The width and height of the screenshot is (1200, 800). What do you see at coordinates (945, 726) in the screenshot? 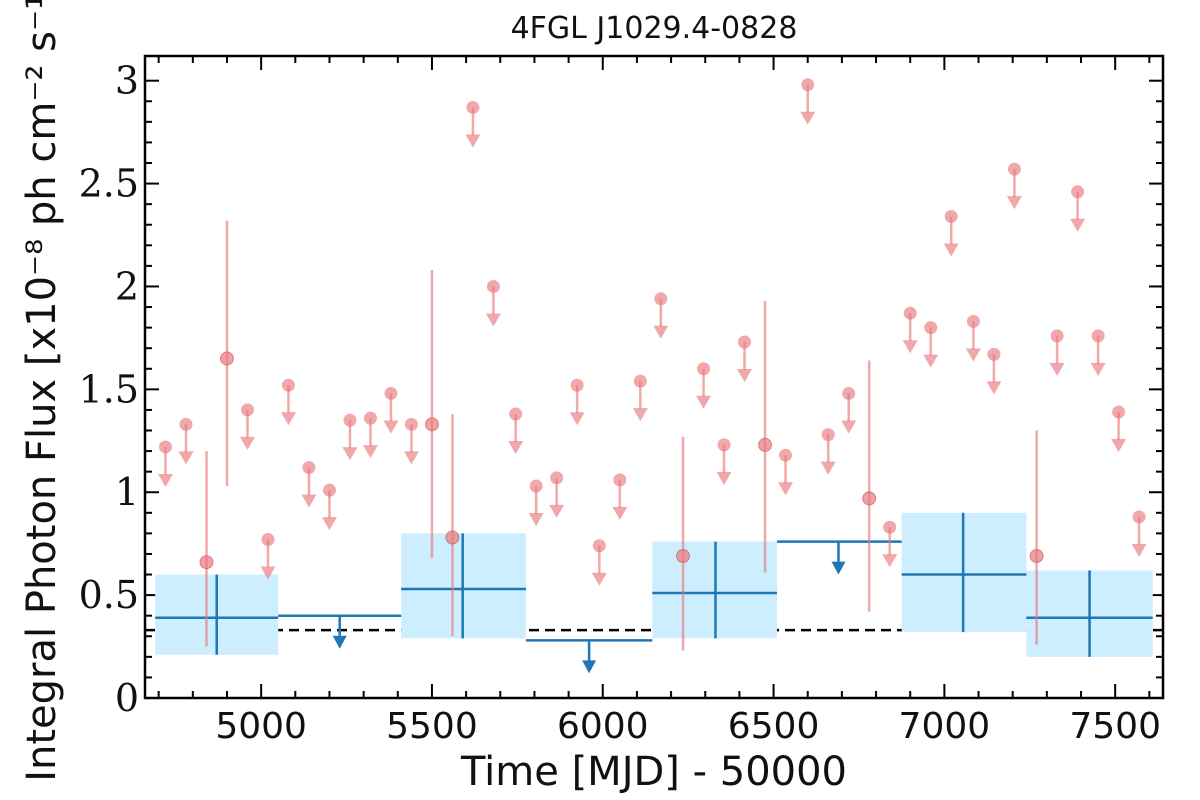
I see `x-tick-label: 7000` at bounding box center [945, 726].